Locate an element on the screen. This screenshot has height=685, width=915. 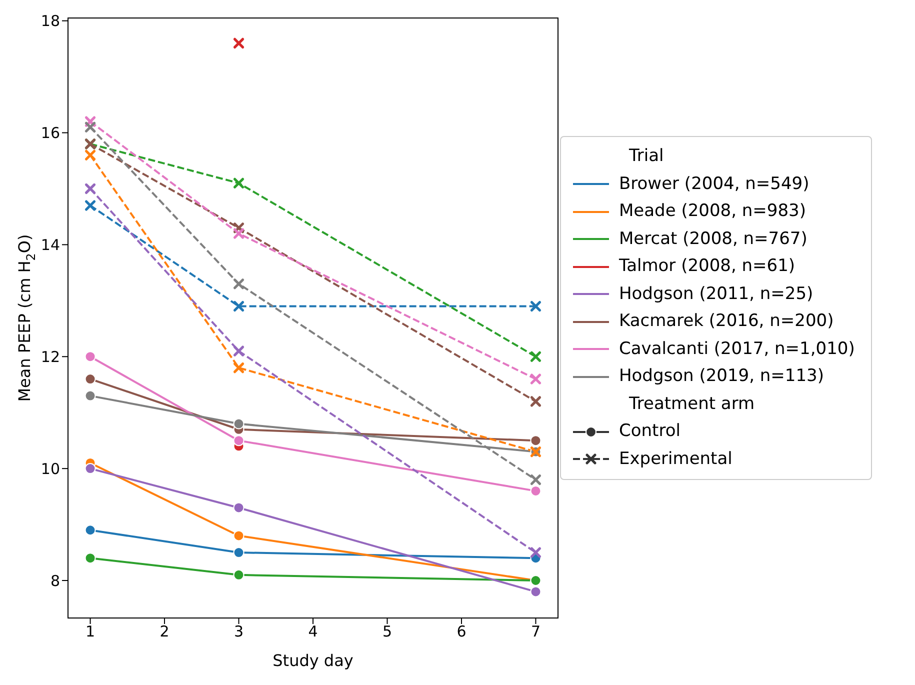
text: Control is located at coordinates (649, 431).